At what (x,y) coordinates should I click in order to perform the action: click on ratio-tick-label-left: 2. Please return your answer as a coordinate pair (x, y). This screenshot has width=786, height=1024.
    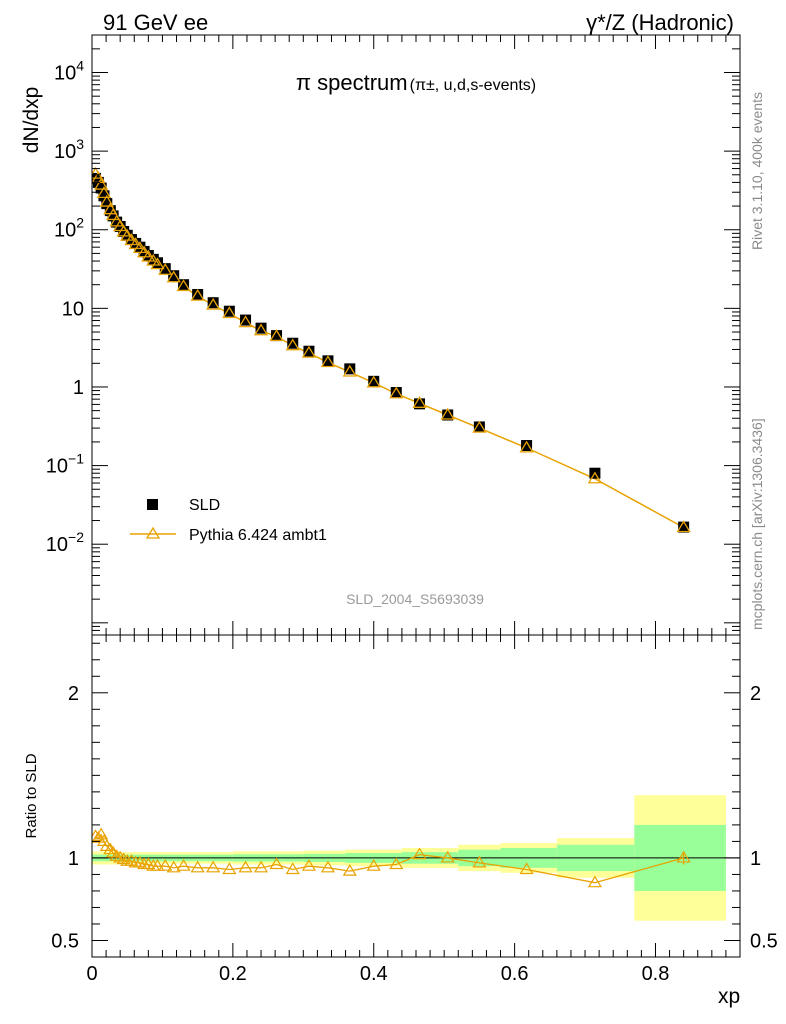
    Looking at the image, I should click on (73, 694).